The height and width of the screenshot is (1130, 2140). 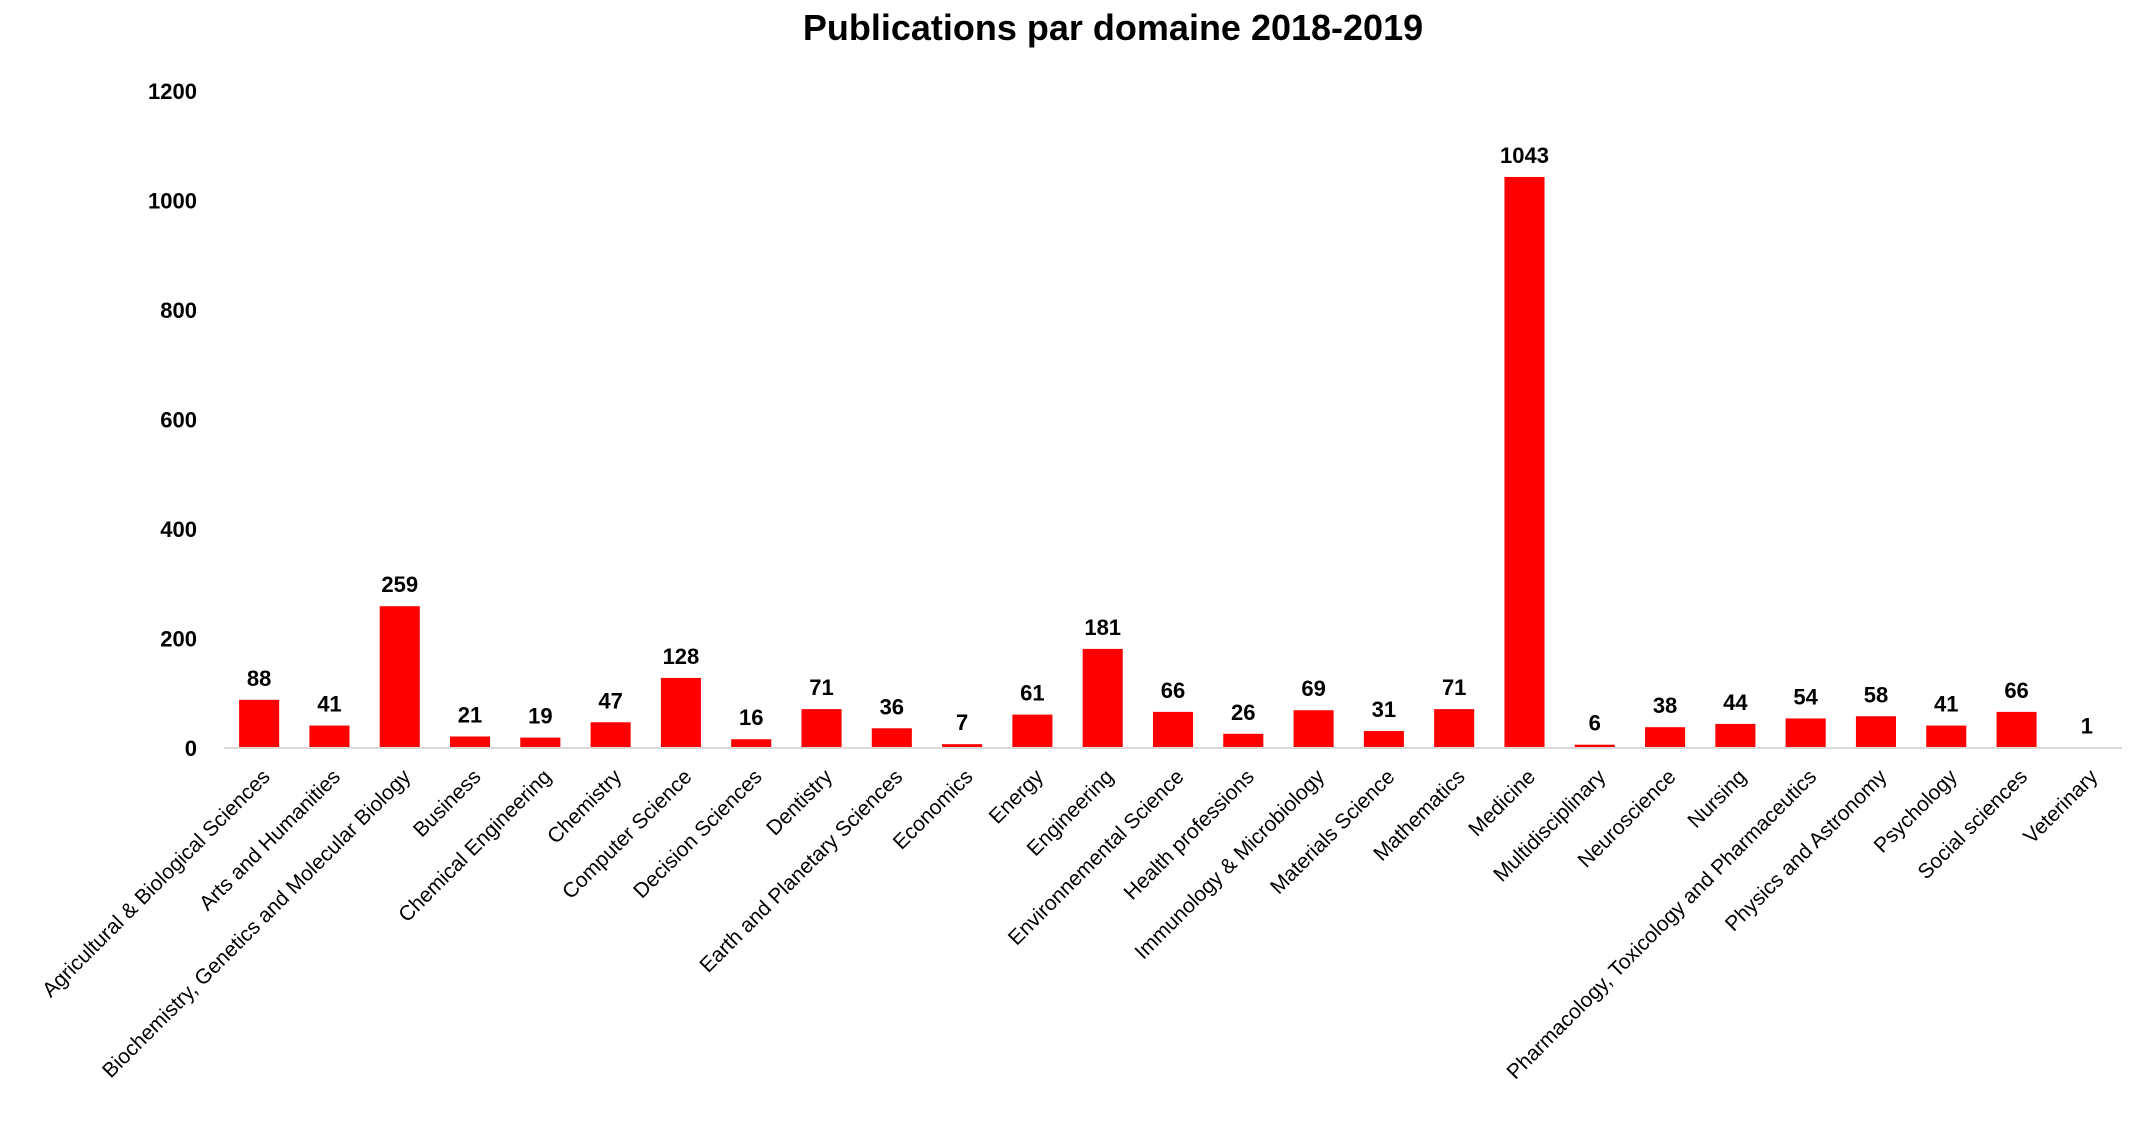 What do you see at coordinates (270, 840) in the screenshot?
I see `x-tick-label: Arts and Humanities` at bounding box center [270, 840].